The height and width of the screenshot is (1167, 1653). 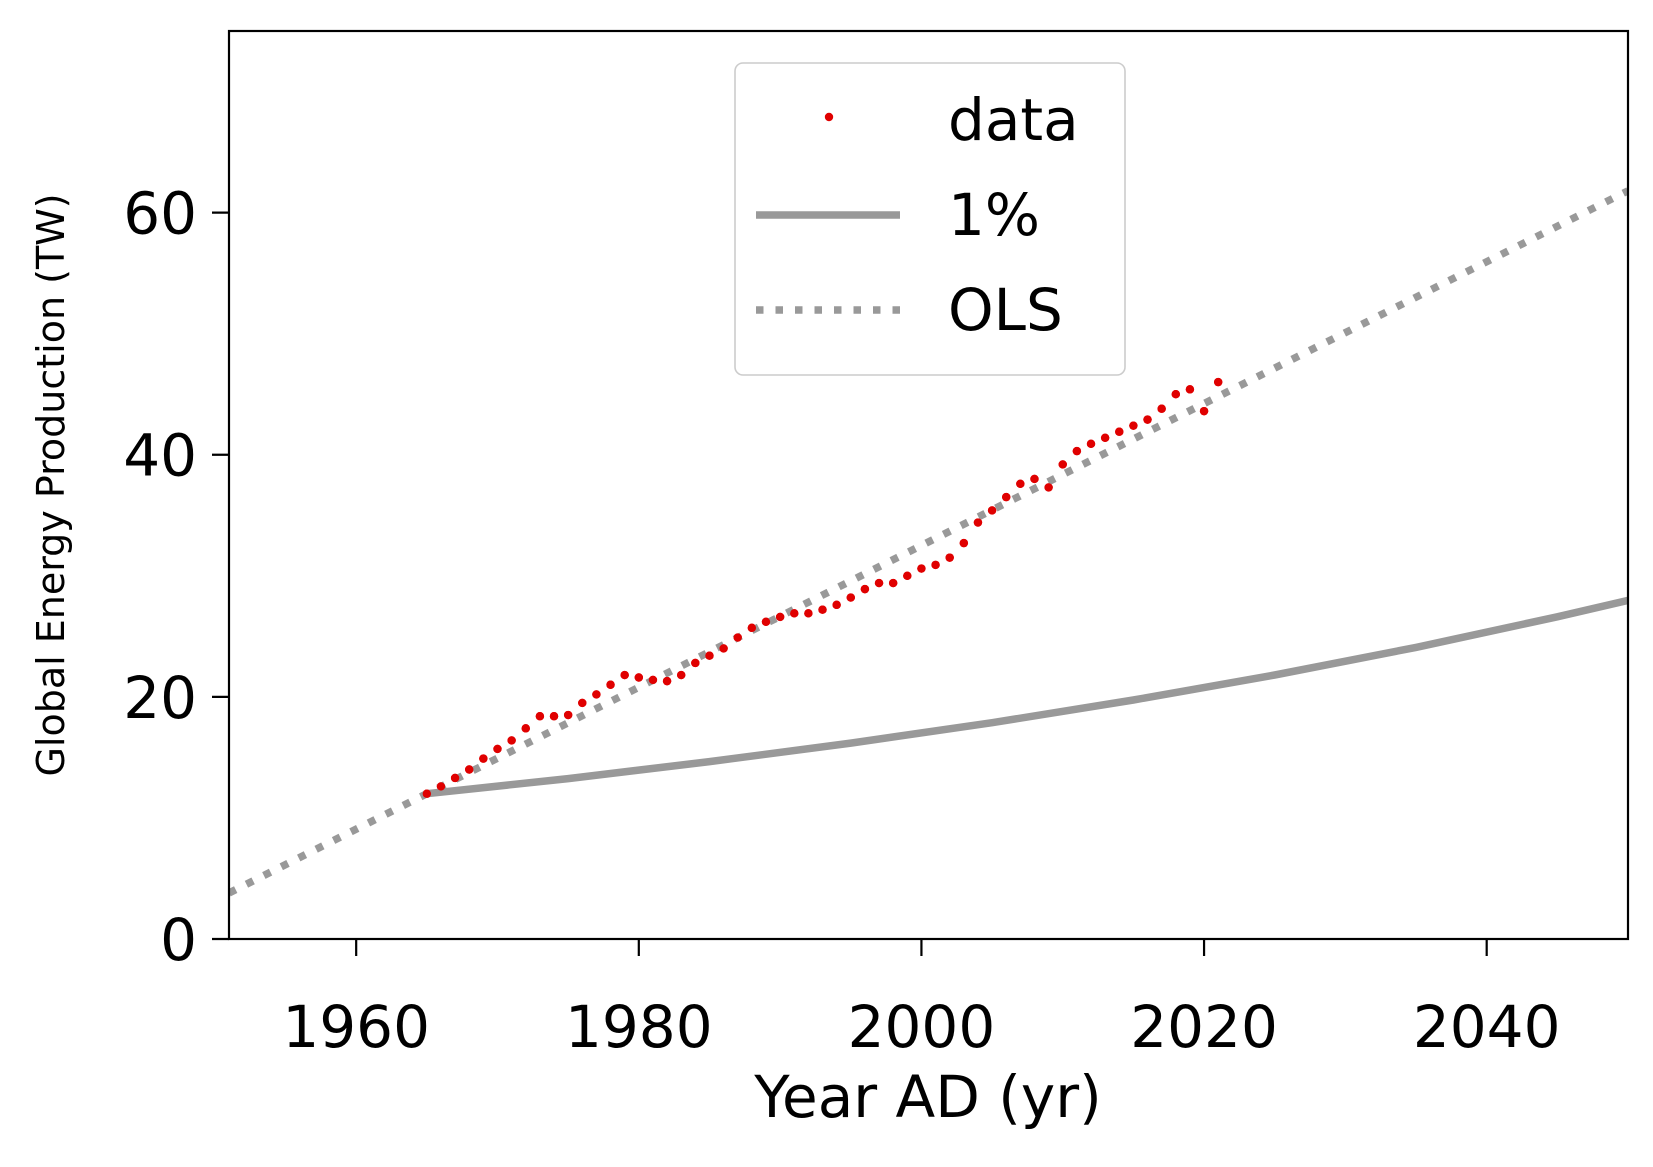 I want to click on y-axis-label: Global Energy Production (TW), so click(x=51, y=484).